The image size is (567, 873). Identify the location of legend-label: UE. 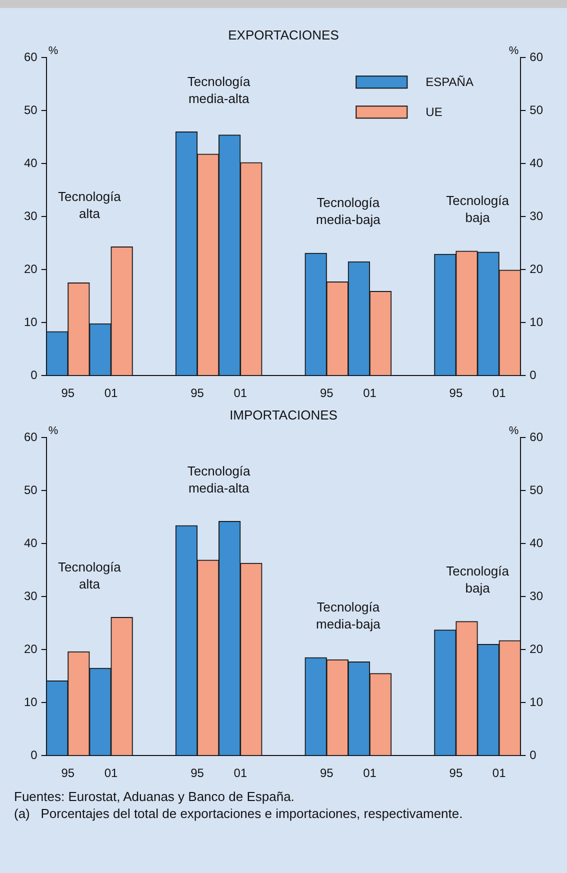
(434, 111).